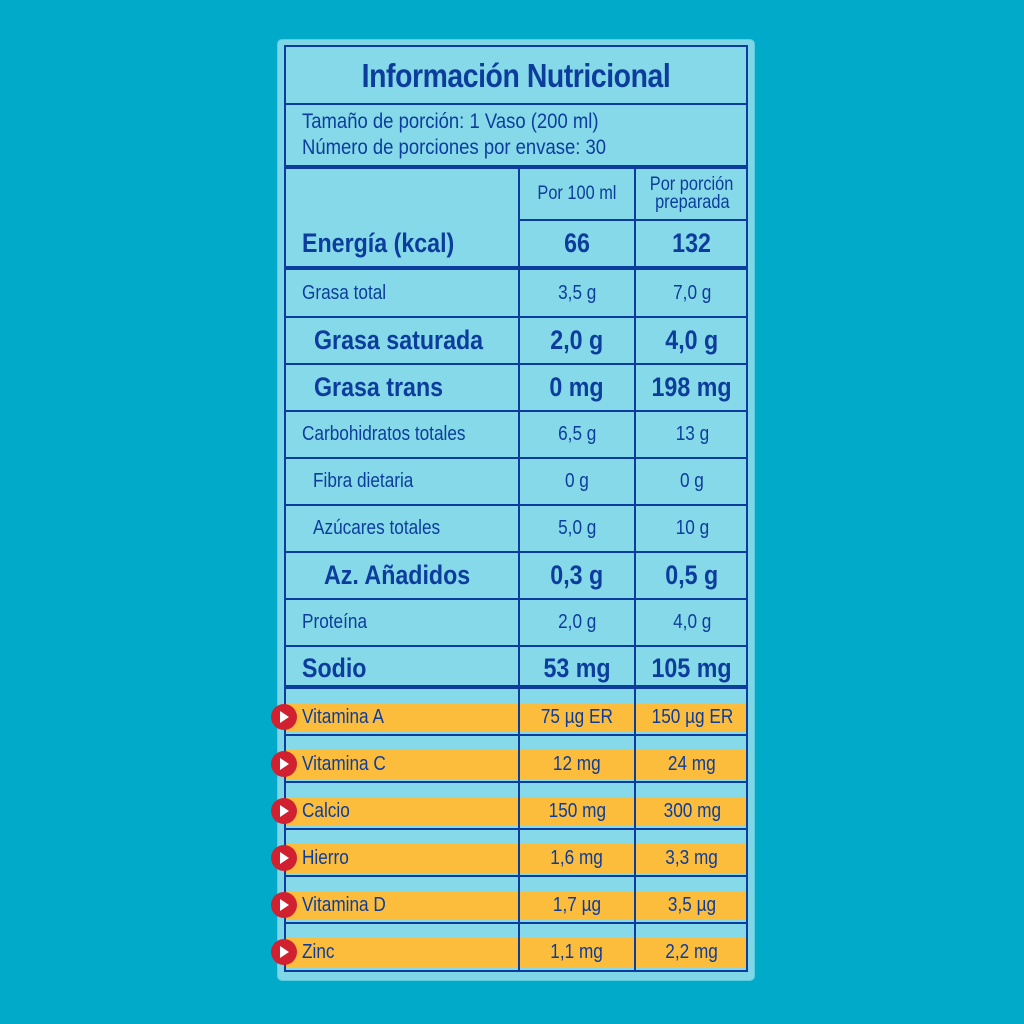 The height and width of the screenshot is (1024, 1024). What do you see at coordinates (692, 858) in the screenshot?
I see `vitamin-per-portion: 3,3 mg` at bounding box center [692, 858].